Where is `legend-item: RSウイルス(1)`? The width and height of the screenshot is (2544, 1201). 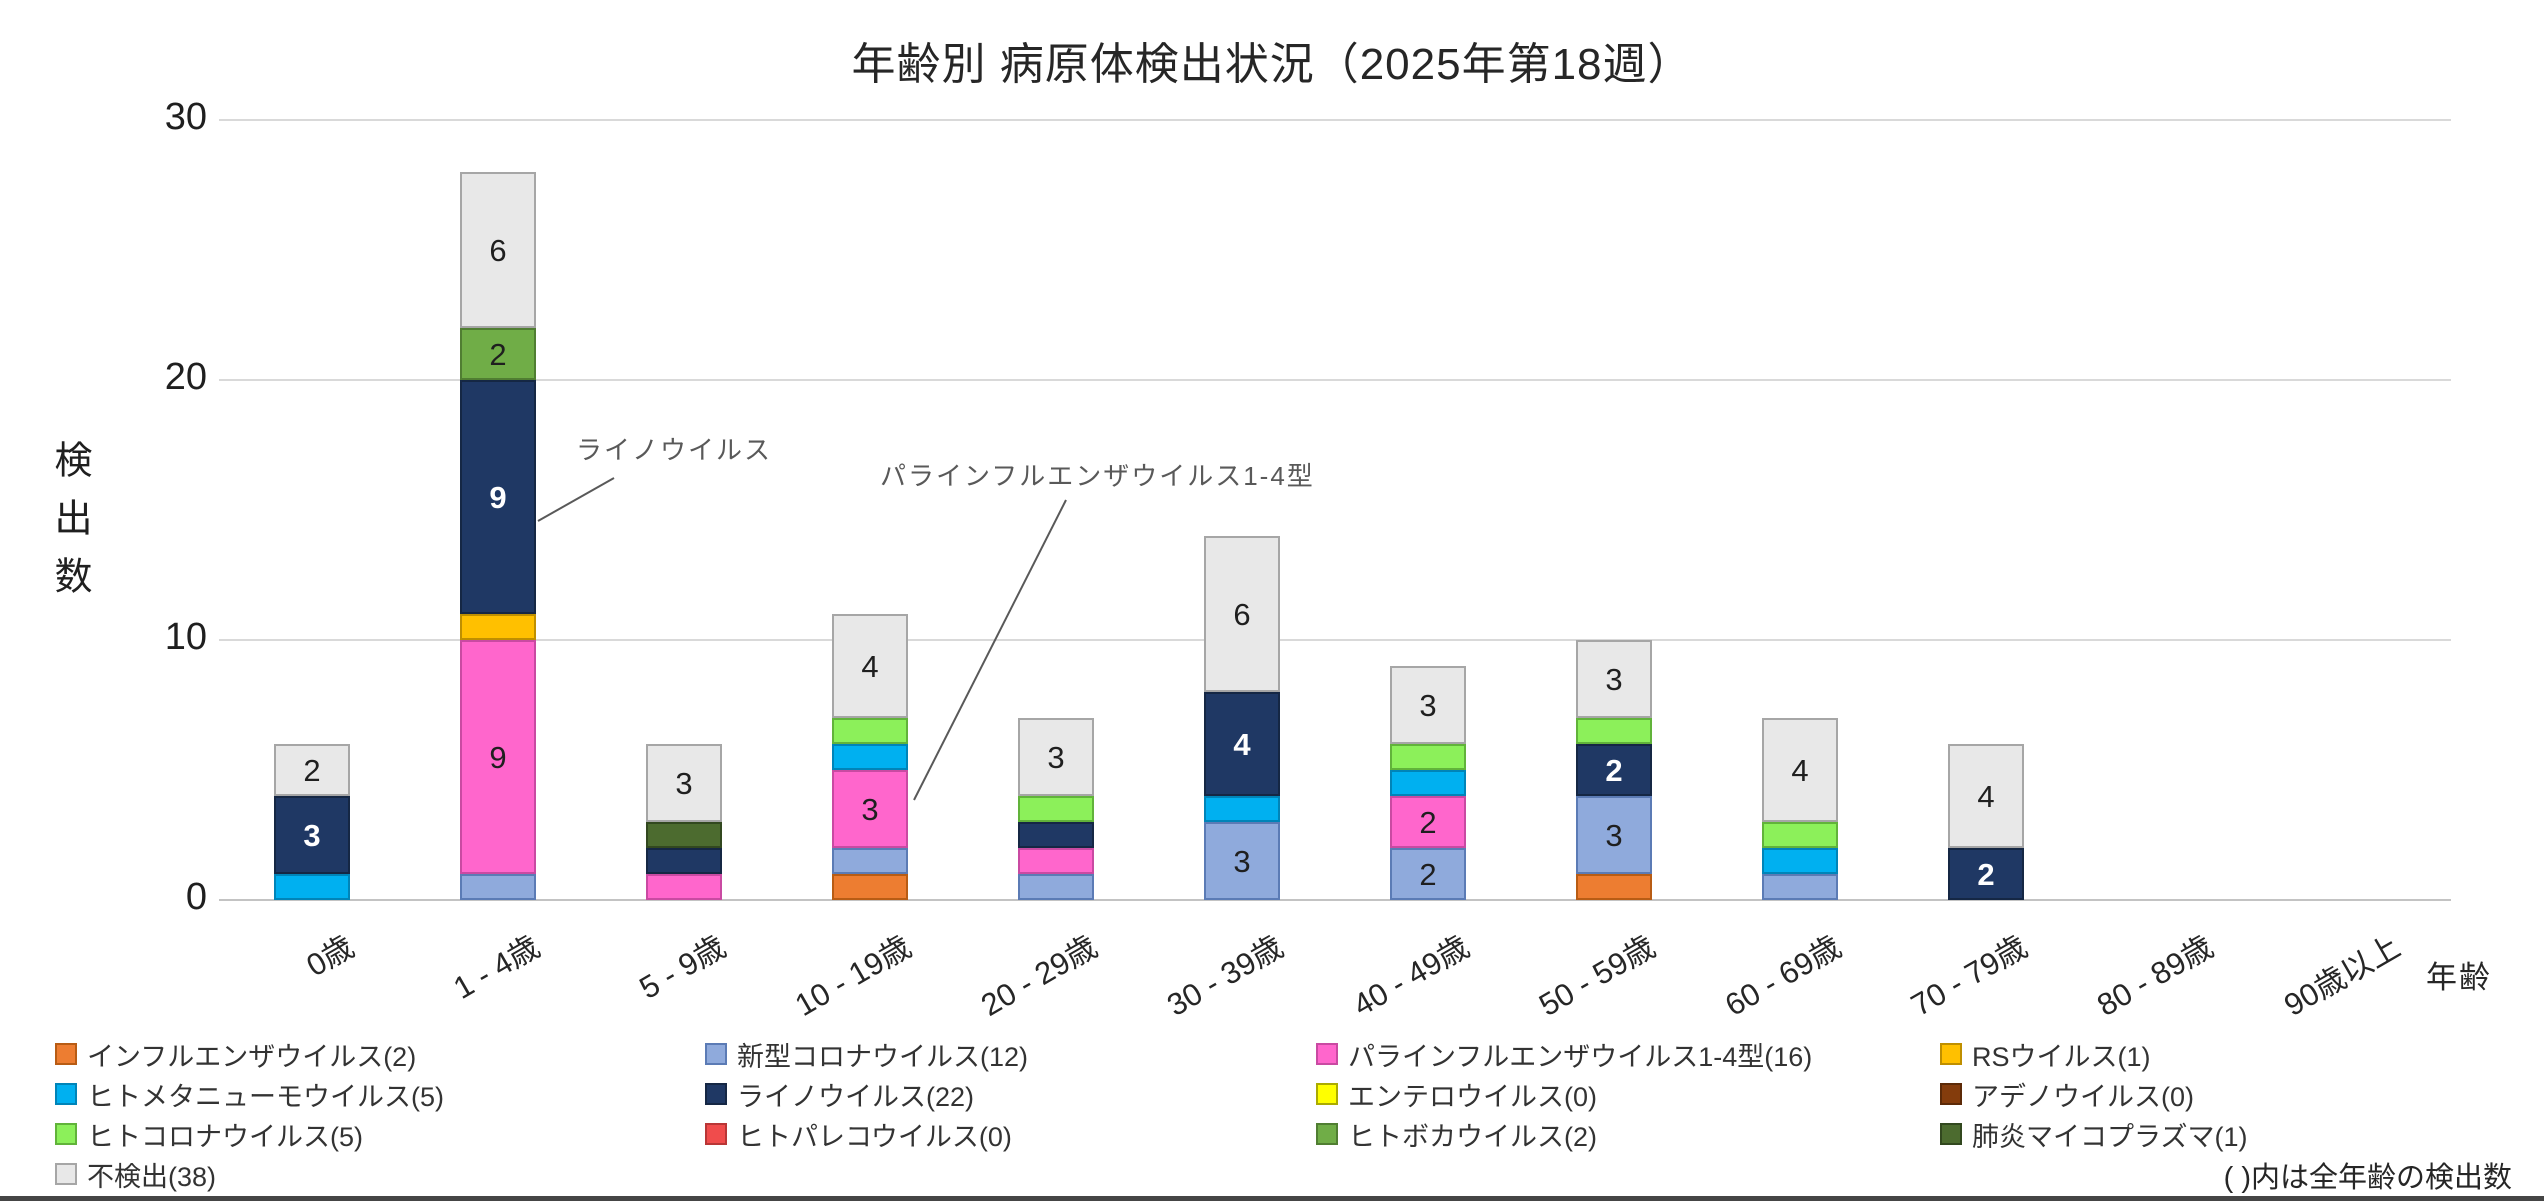 legend-item: RSウイルス(1) is located at coordinates (2045, 1055).